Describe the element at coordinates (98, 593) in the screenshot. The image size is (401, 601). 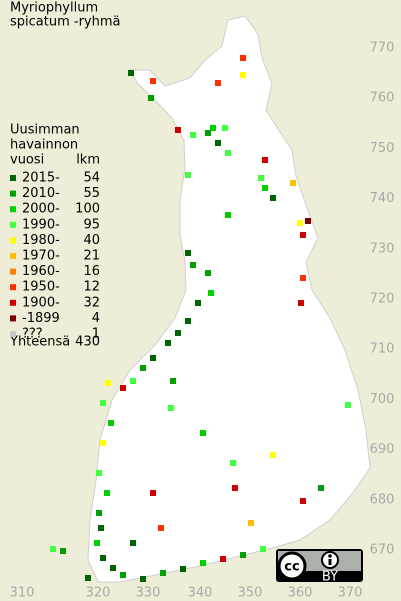
I see `x-coordinate-label: 320` at that location.